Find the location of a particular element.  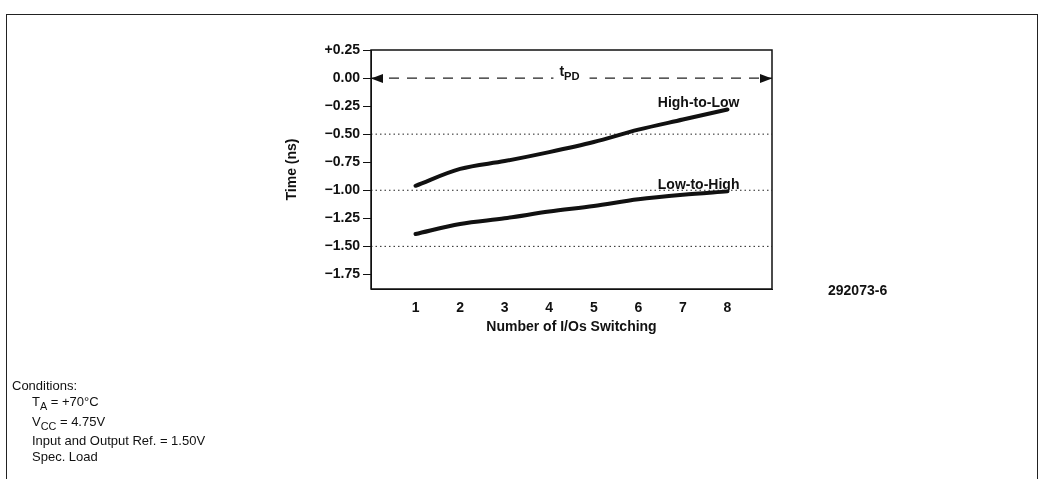

text: Conditions: is located at coordinates (45, 386).